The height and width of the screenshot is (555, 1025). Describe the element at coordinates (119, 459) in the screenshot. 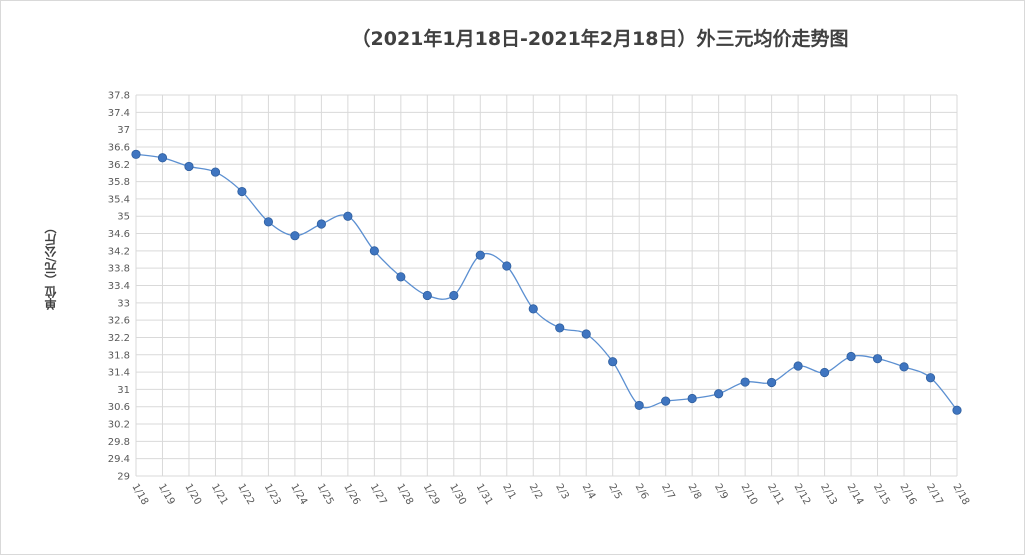

I see `y-tick-label: 29.4` at that location.